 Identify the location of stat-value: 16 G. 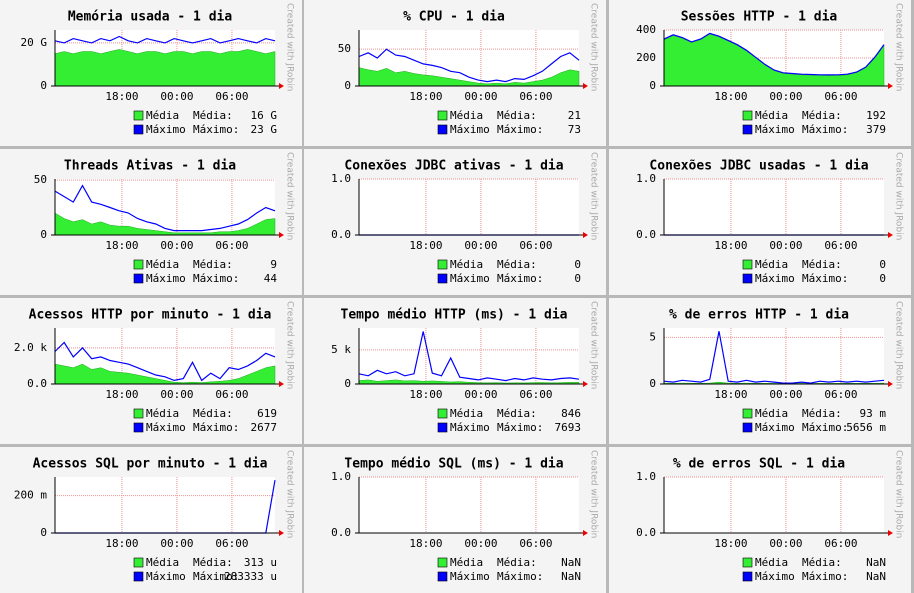
(264, 115).